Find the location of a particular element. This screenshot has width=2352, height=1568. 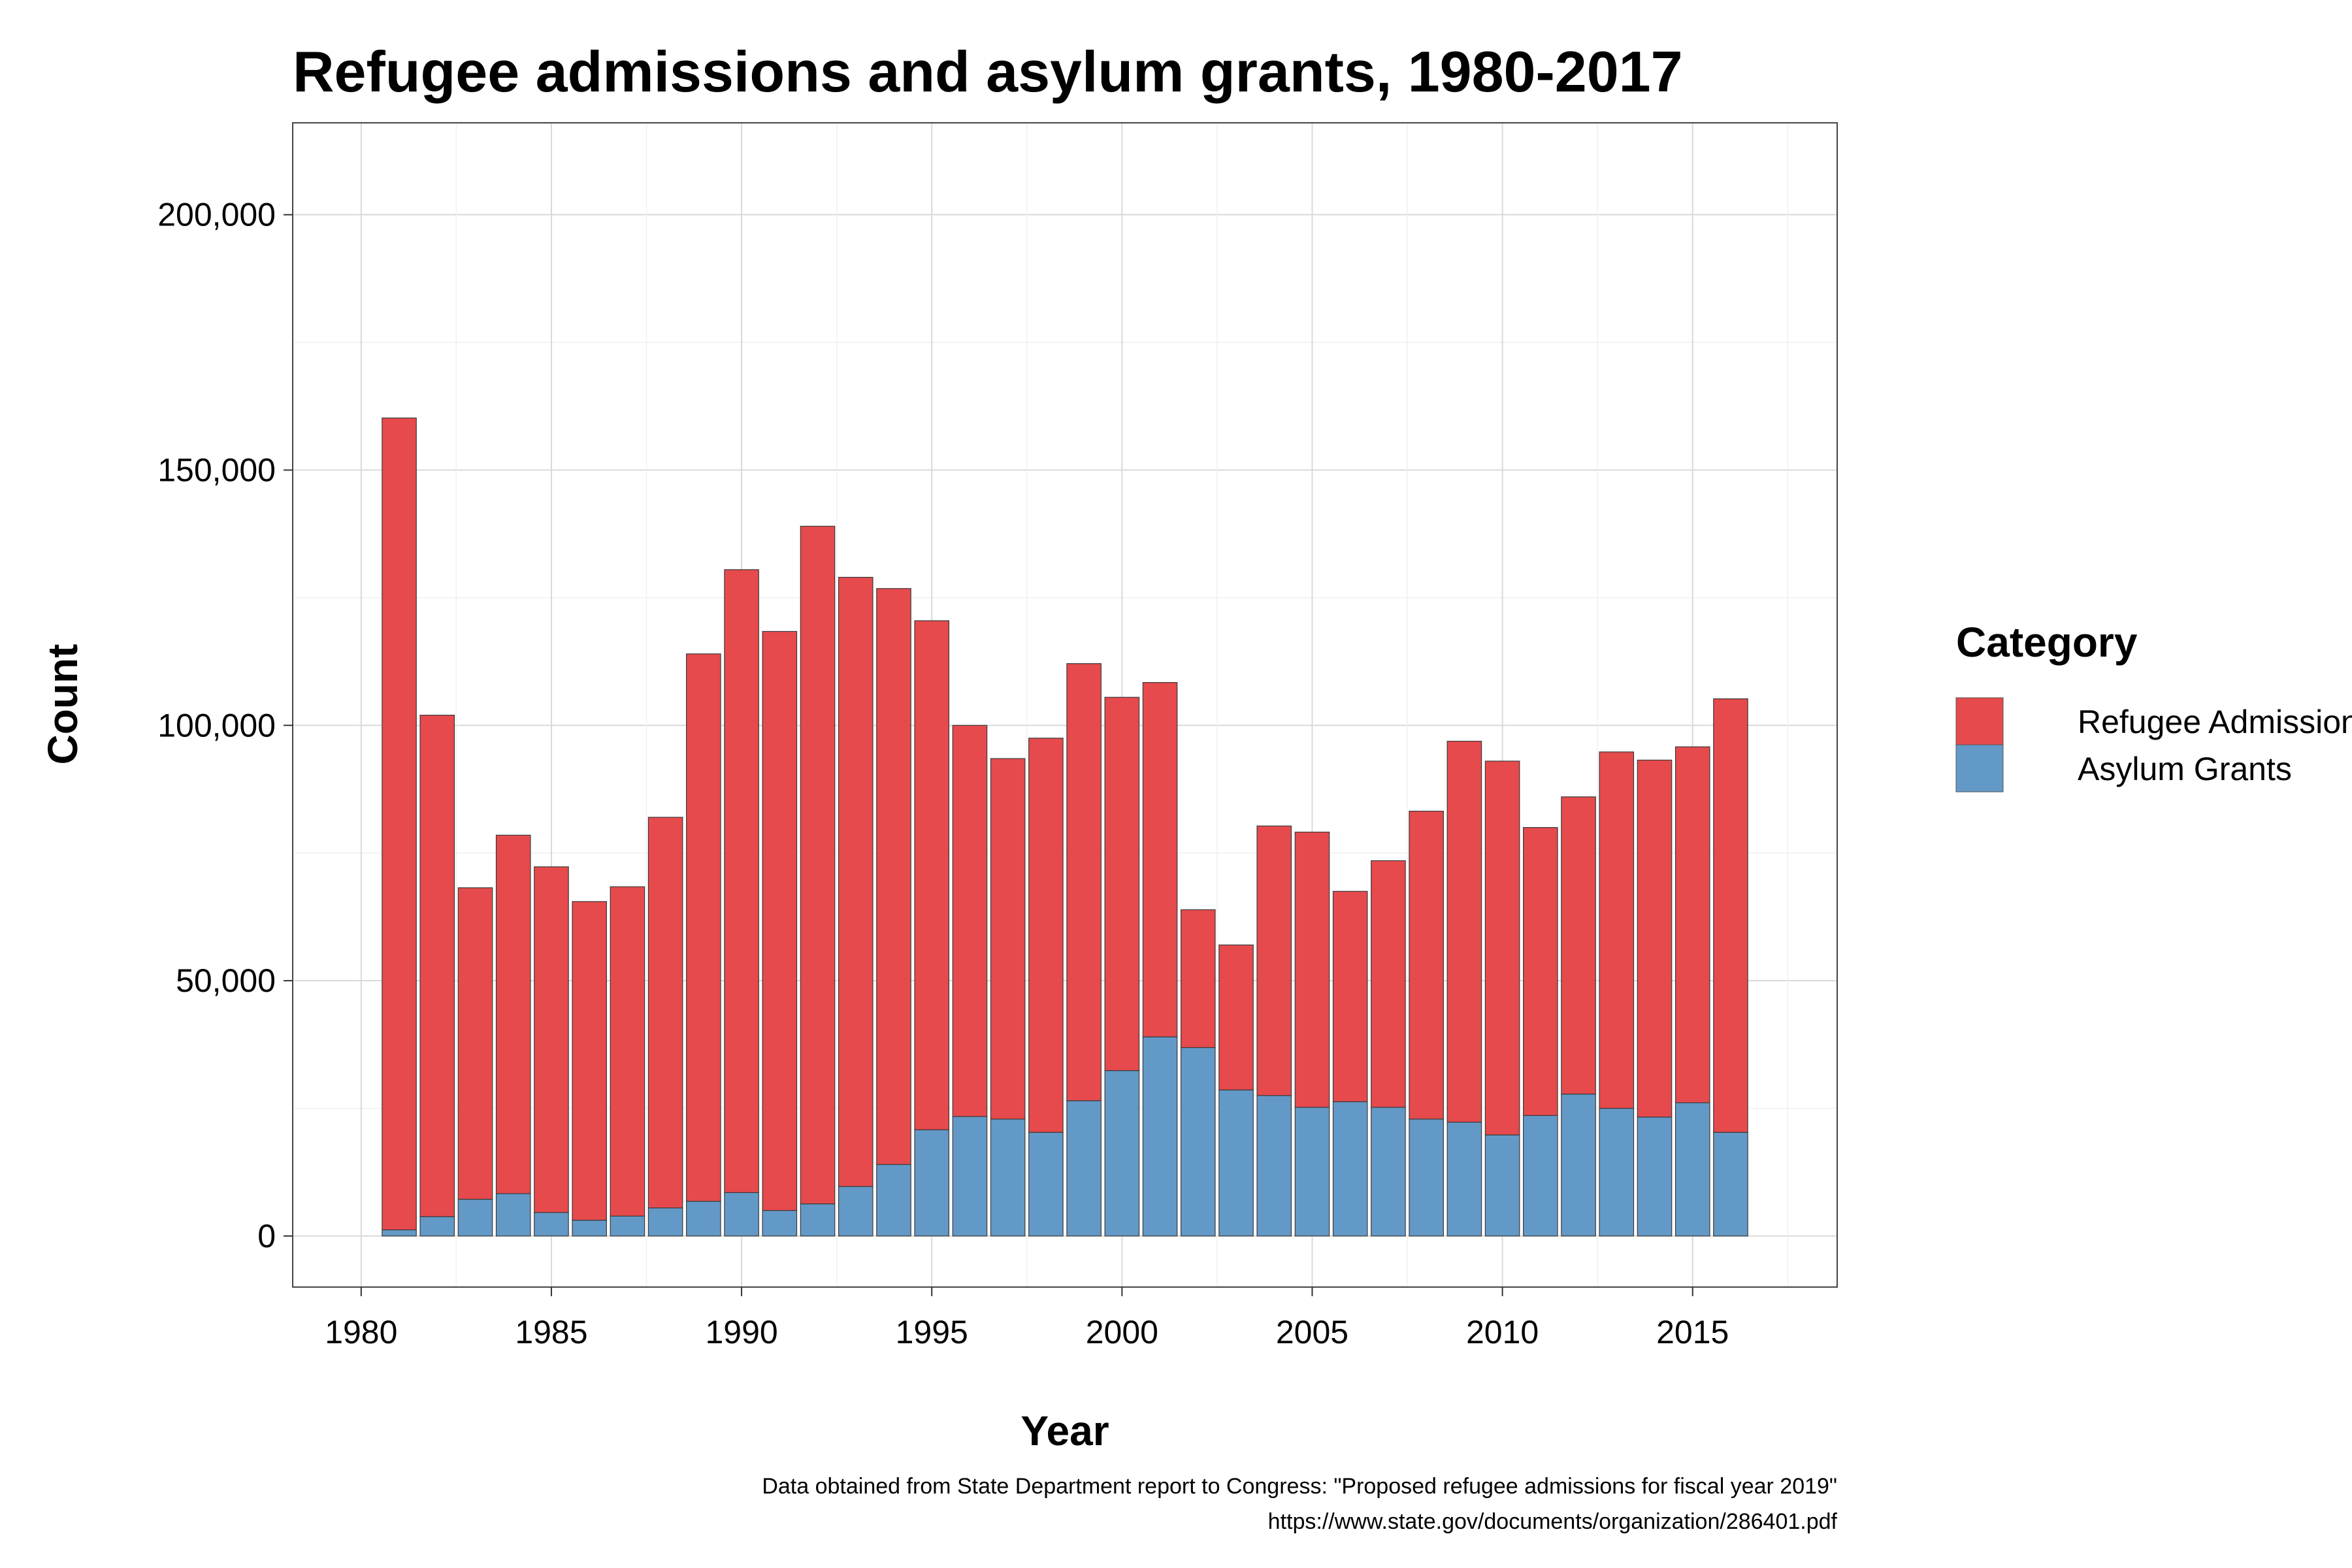

bar-asylum-grants-1998 is located at coordinates (1046, 1184).